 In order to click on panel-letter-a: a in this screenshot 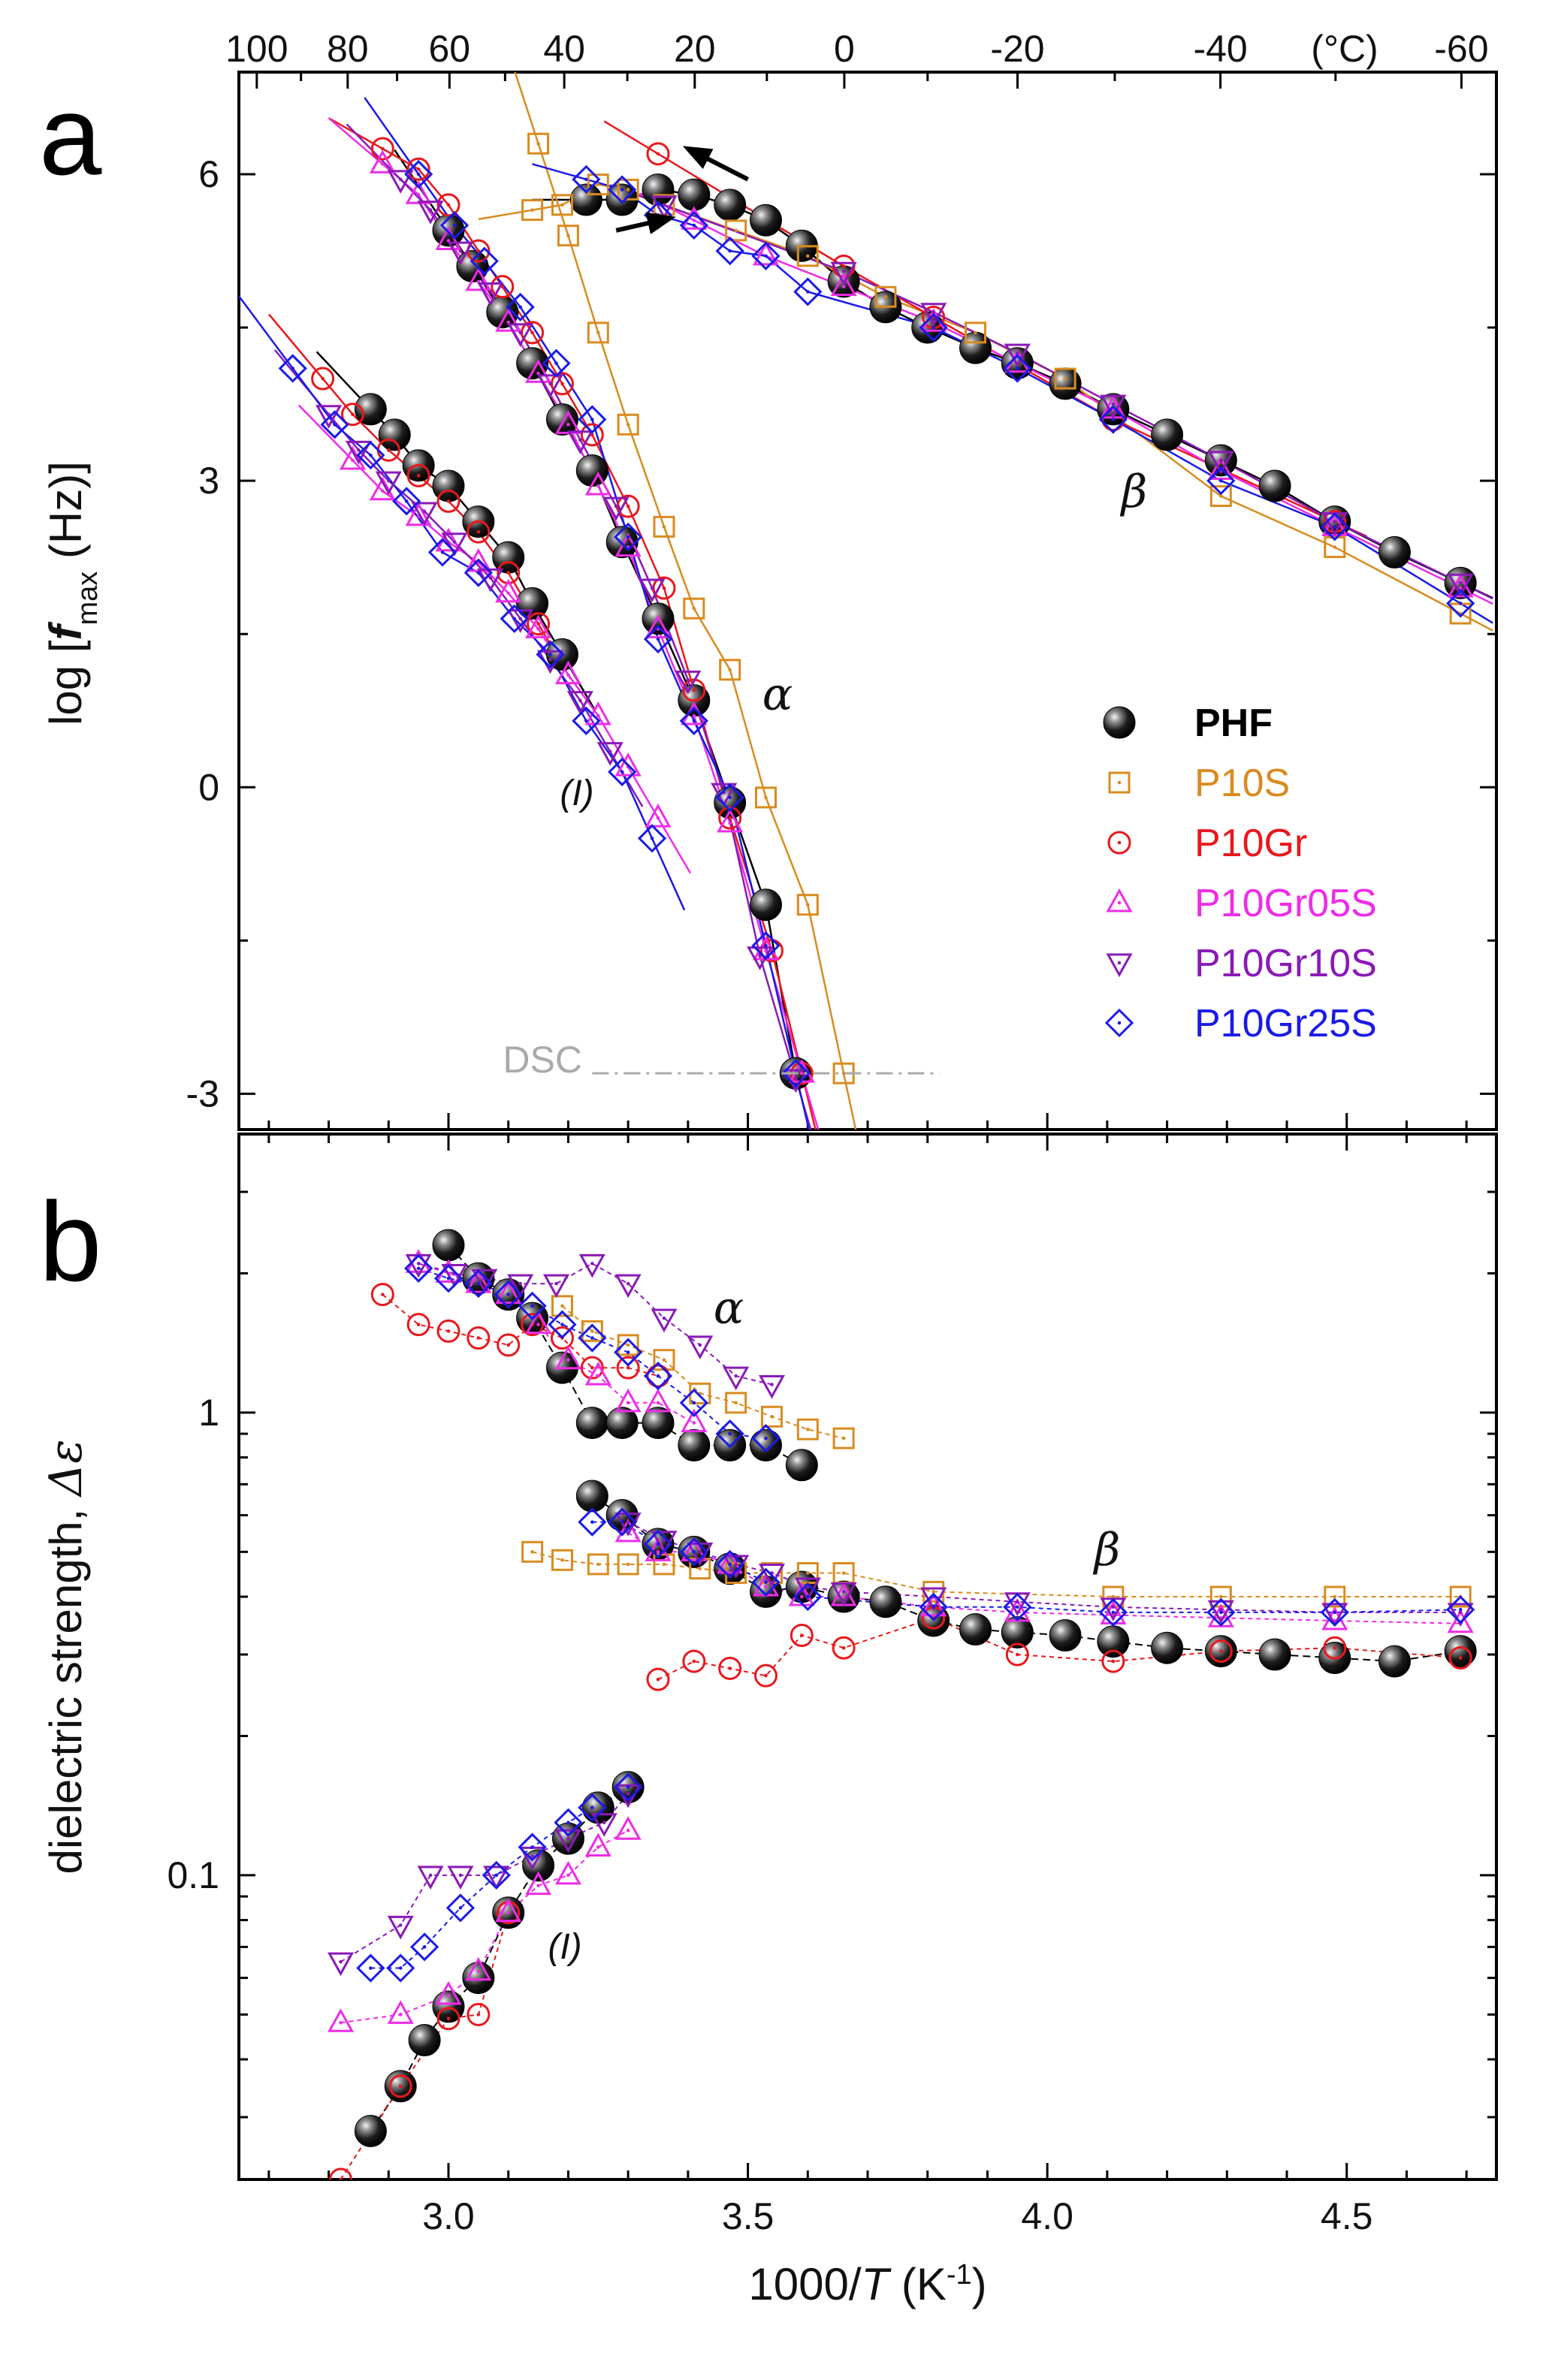, I will do `click(70, 135)`.